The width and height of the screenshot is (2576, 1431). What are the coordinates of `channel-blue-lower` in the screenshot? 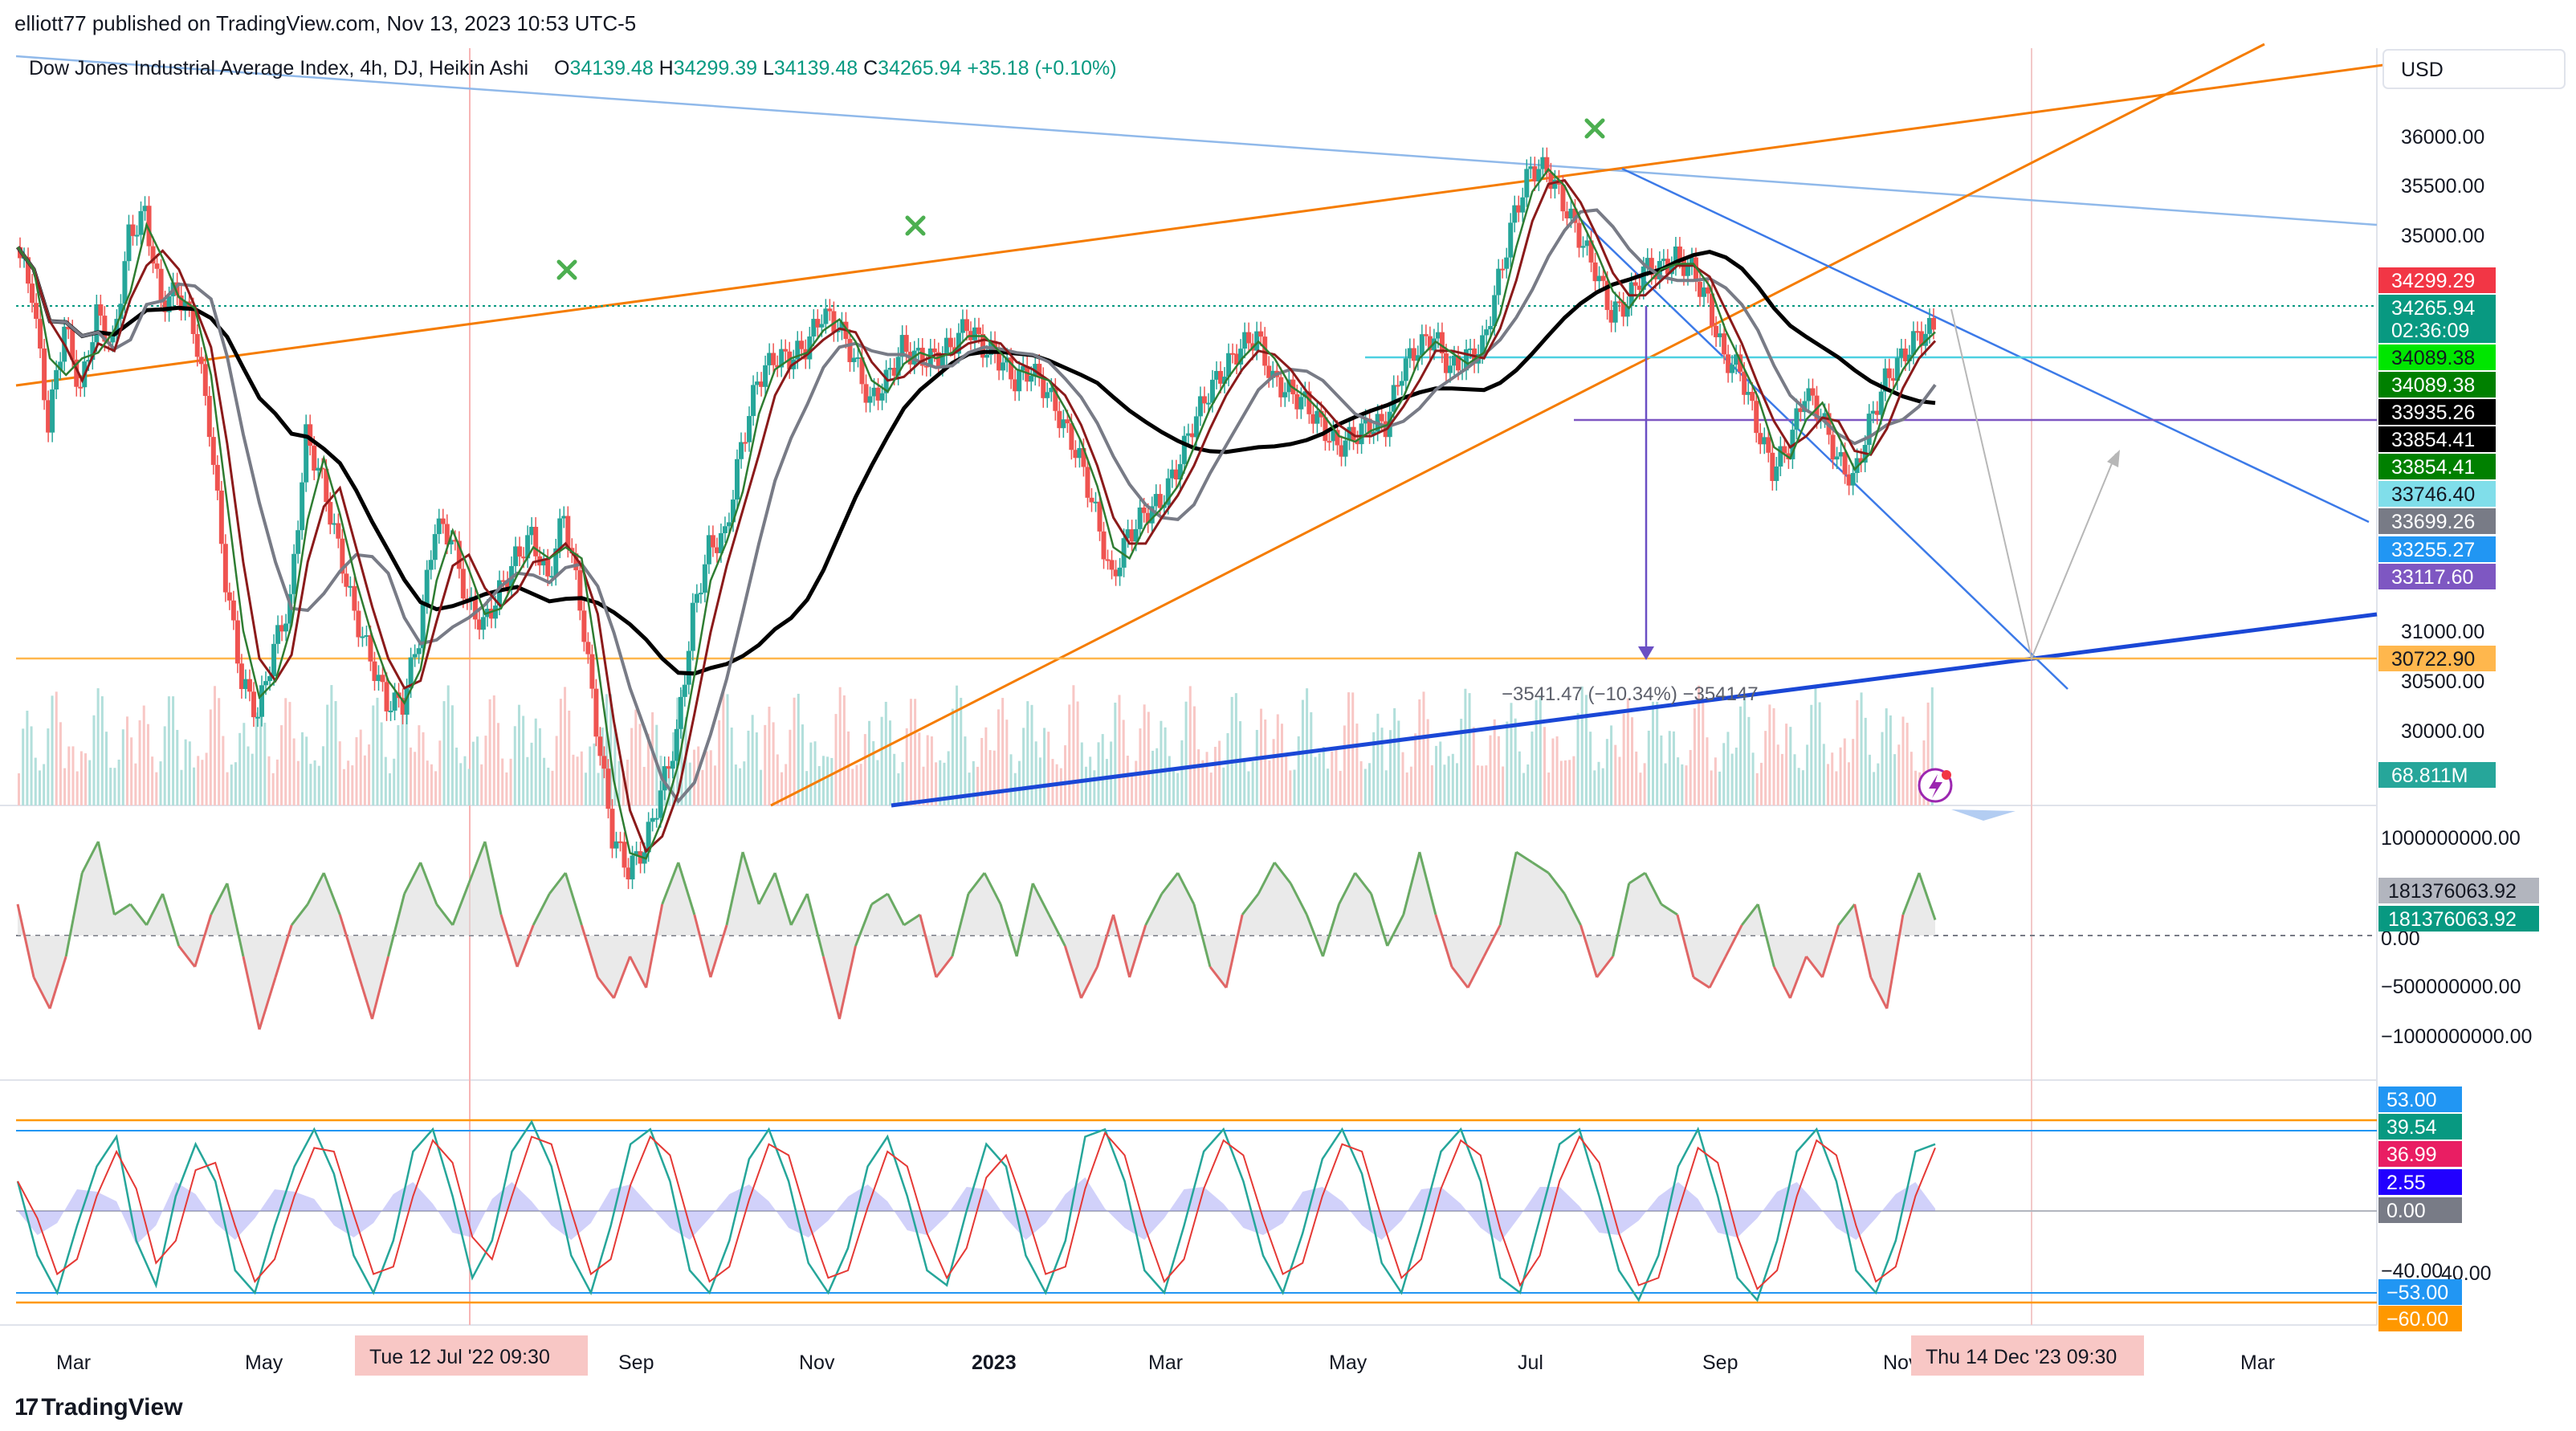 It's located at (1821, 451).